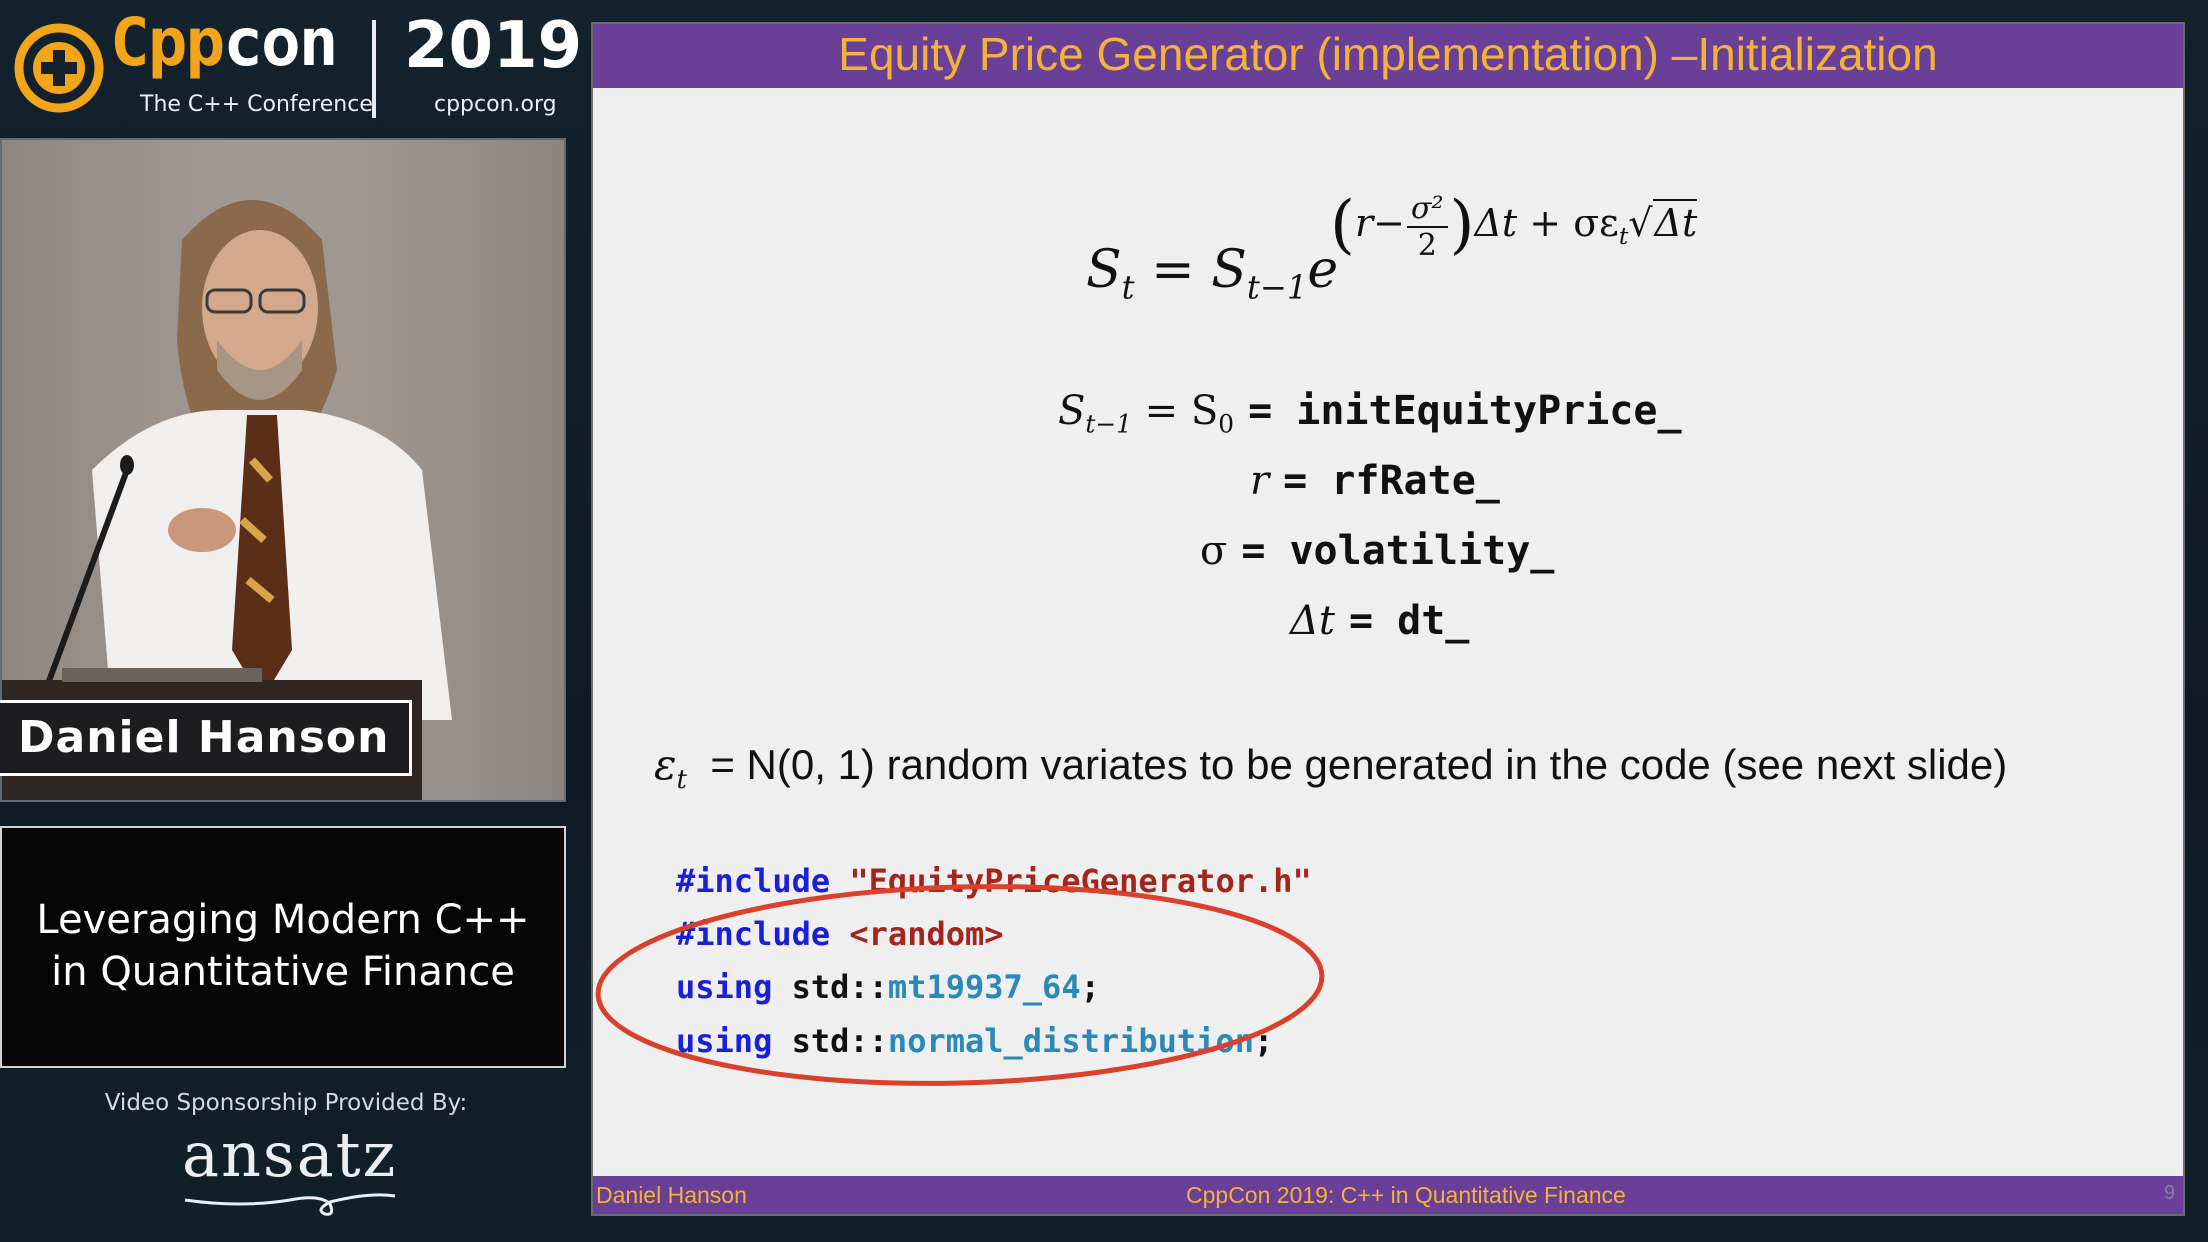  Describe the element at coordinates (1214, 551) in the screenshot. I see `def-sigma: σ` at that location.